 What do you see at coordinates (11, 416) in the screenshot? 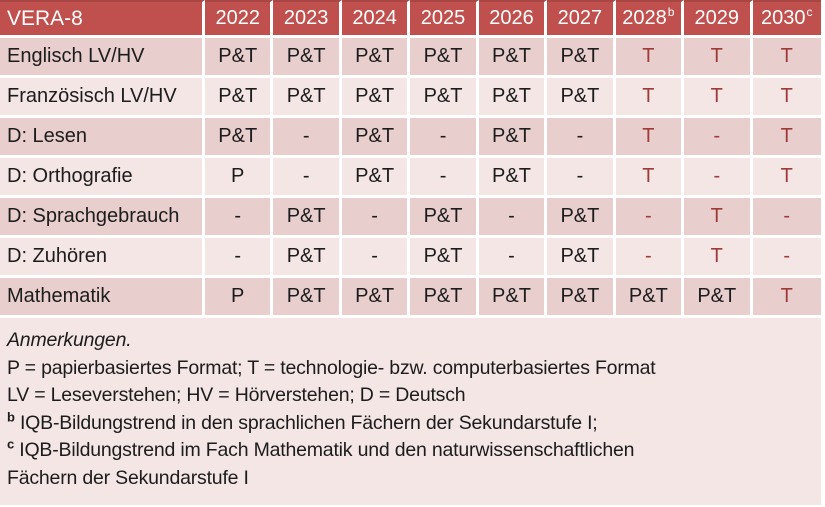
I see `footnote-marker: b` at bounding box center [11, 416].